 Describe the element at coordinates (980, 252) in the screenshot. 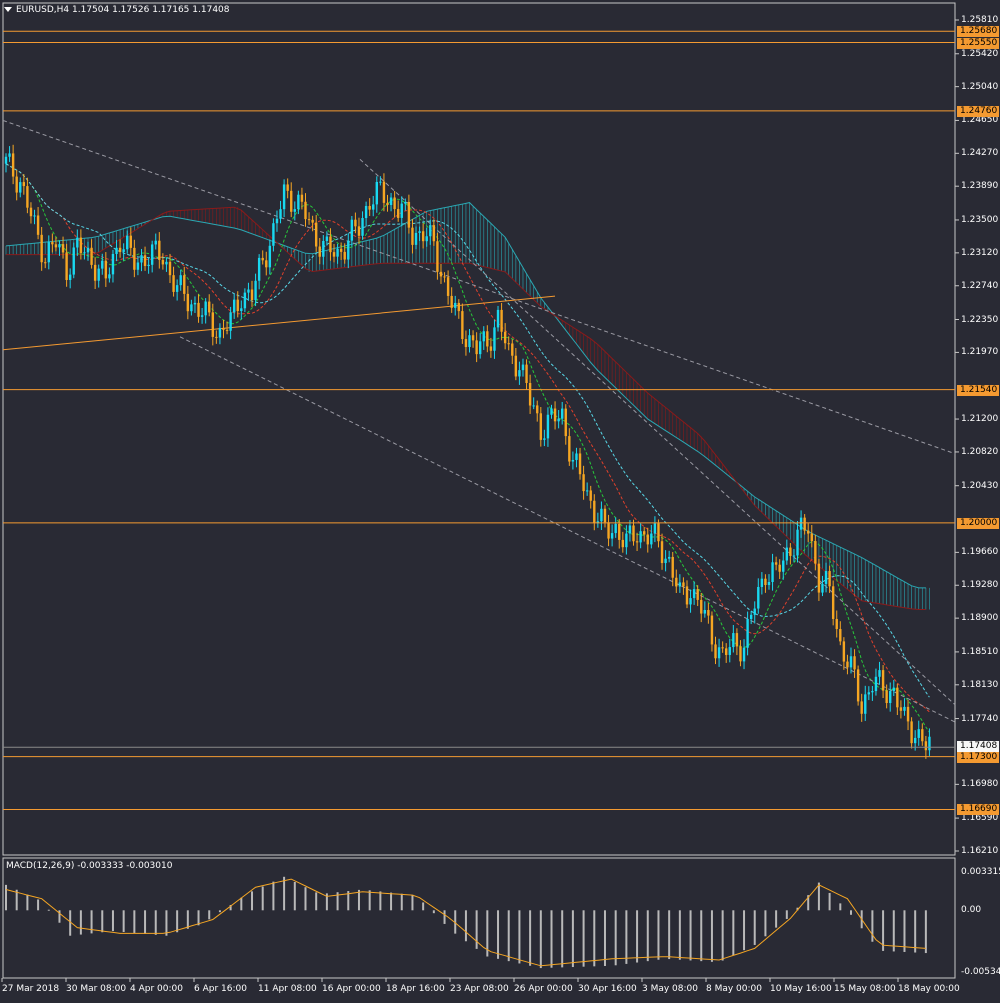

I see `y-tick-label: 1.23120` at that location.